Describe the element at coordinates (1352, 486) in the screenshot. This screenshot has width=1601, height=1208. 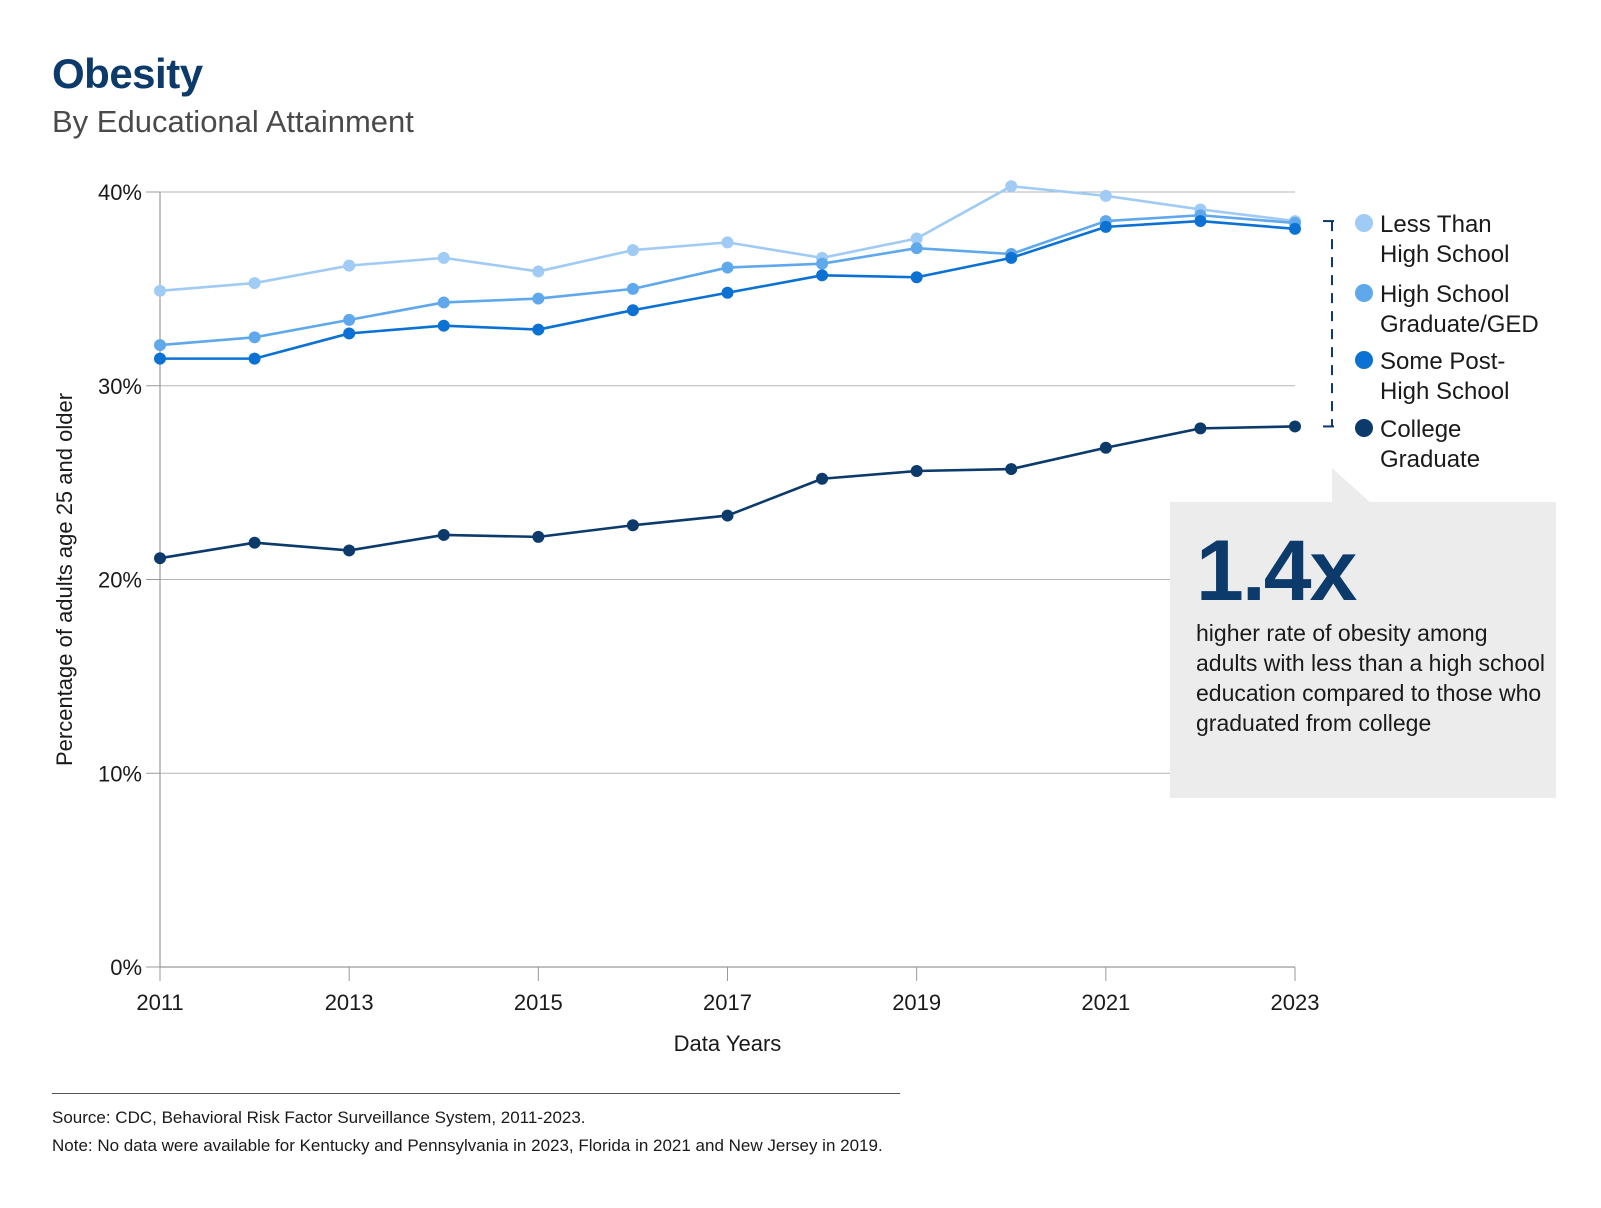
I see `callout-pointer` at that location.